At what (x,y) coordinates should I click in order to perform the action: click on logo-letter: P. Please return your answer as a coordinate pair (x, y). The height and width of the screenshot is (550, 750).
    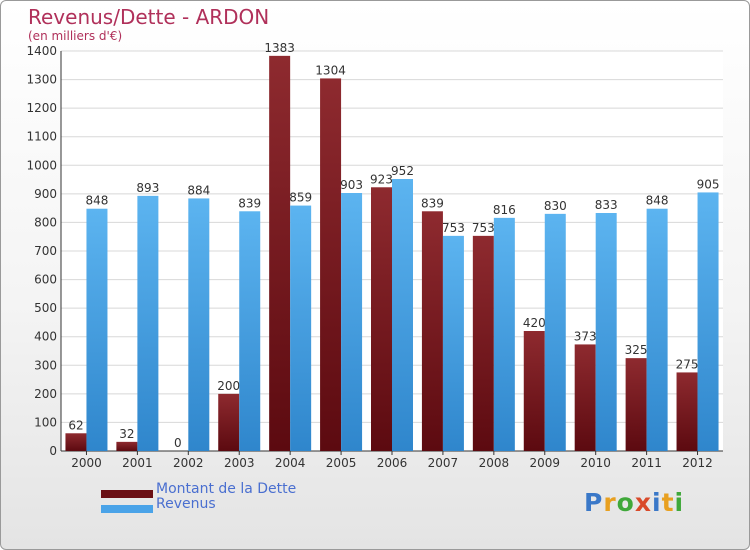
    Looking at the image, I should click on (594, 502).